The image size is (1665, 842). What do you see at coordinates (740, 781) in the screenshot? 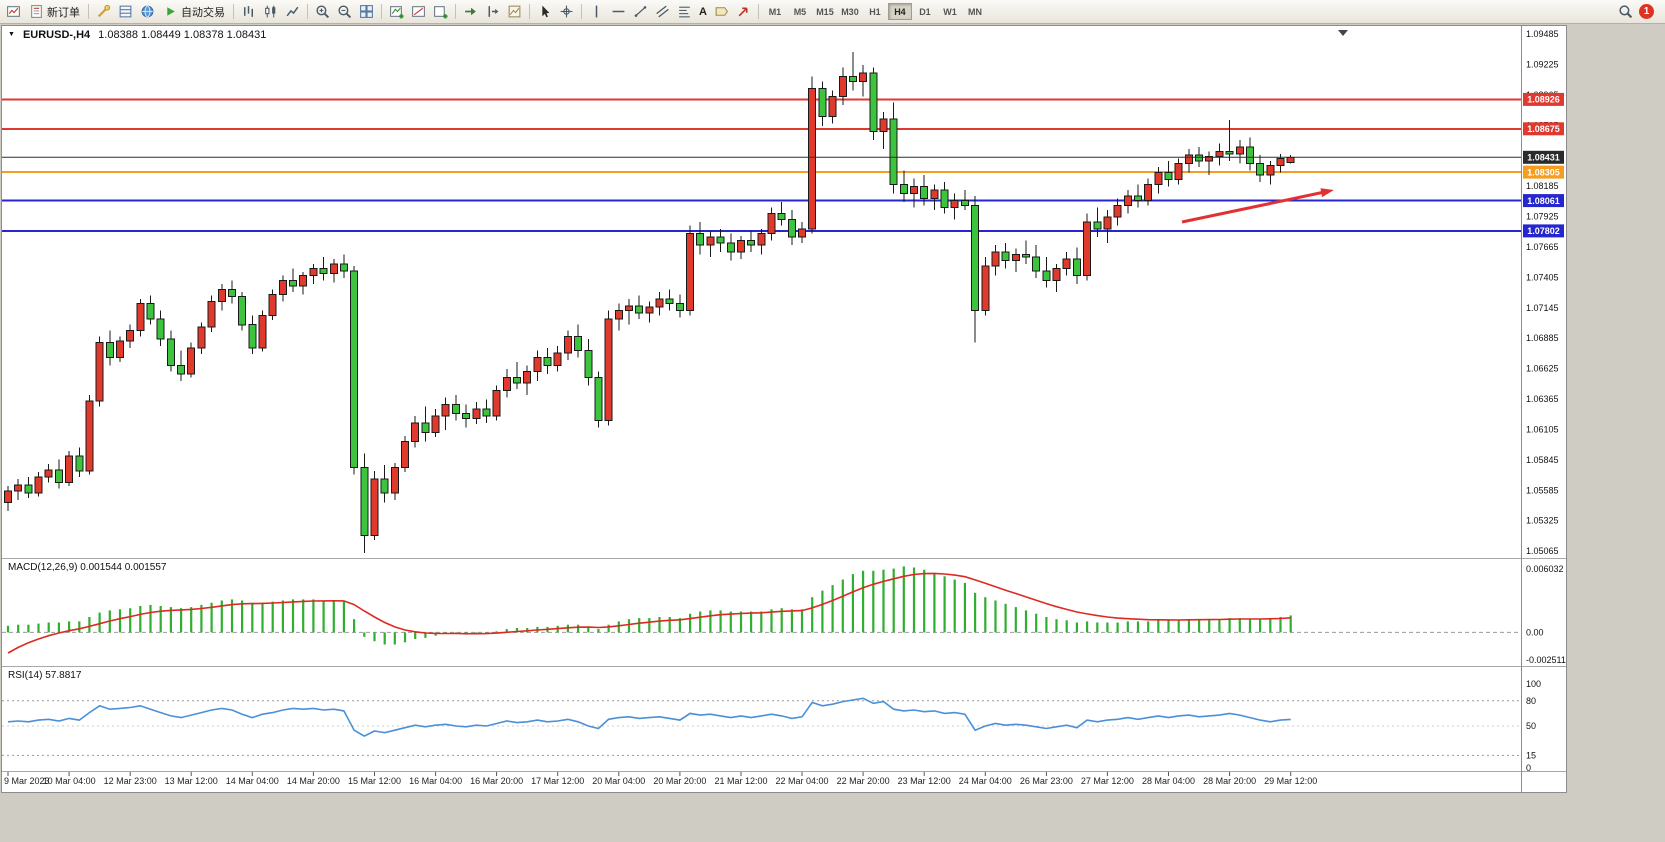
I see `svg-text: 21 Mar 12:00` at bounding box center [740, 781].